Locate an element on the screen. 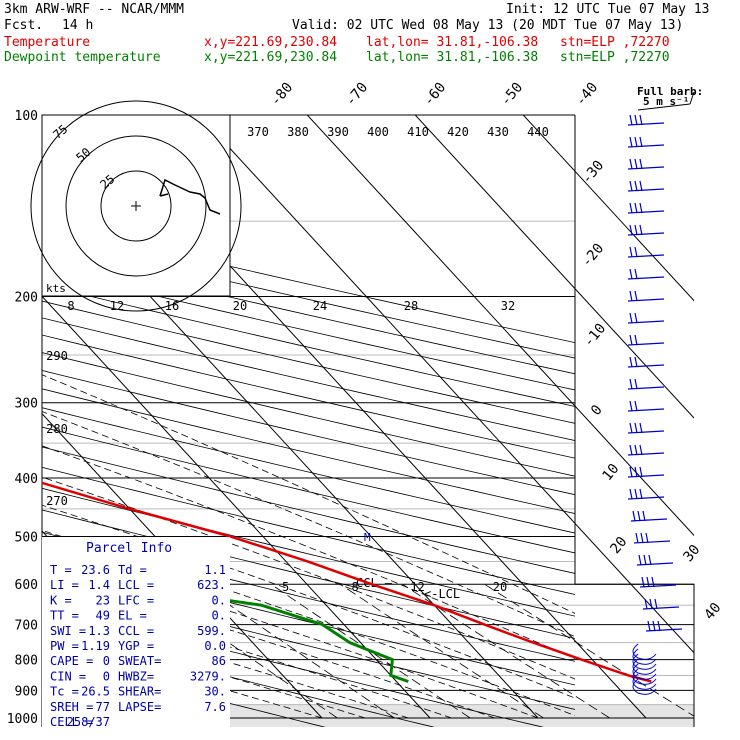 This screenshot has width=740, height=740. isotherm-label: 40 is located at coordinates (712, 611).